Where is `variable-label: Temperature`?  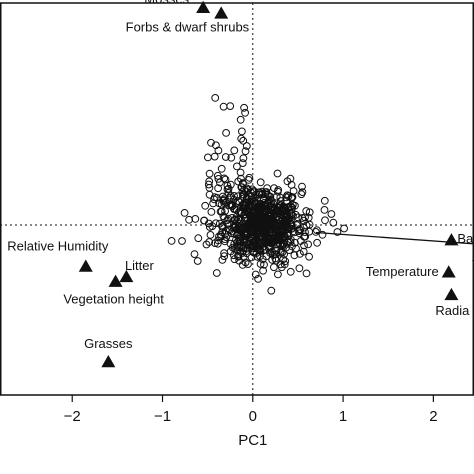 variable-label: Temperature is located at coordinates (402, 271).